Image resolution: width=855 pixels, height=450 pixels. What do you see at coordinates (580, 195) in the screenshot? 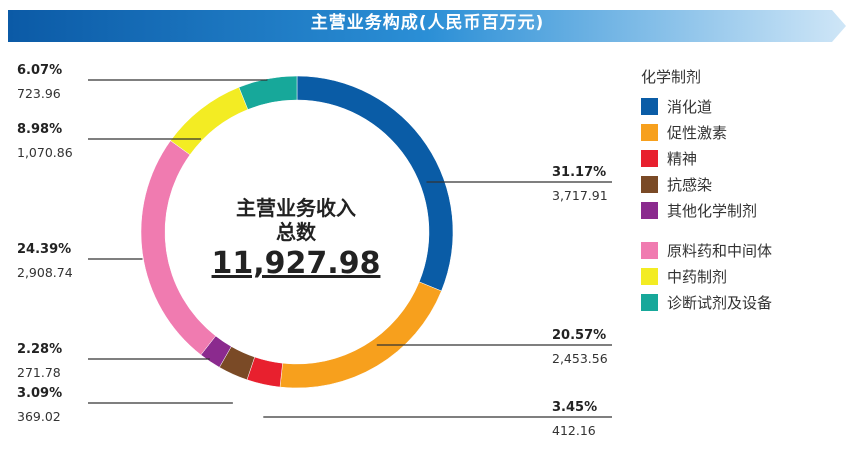
I see `slice-value-label: 3,717.91` at bounding box center [580, 195].